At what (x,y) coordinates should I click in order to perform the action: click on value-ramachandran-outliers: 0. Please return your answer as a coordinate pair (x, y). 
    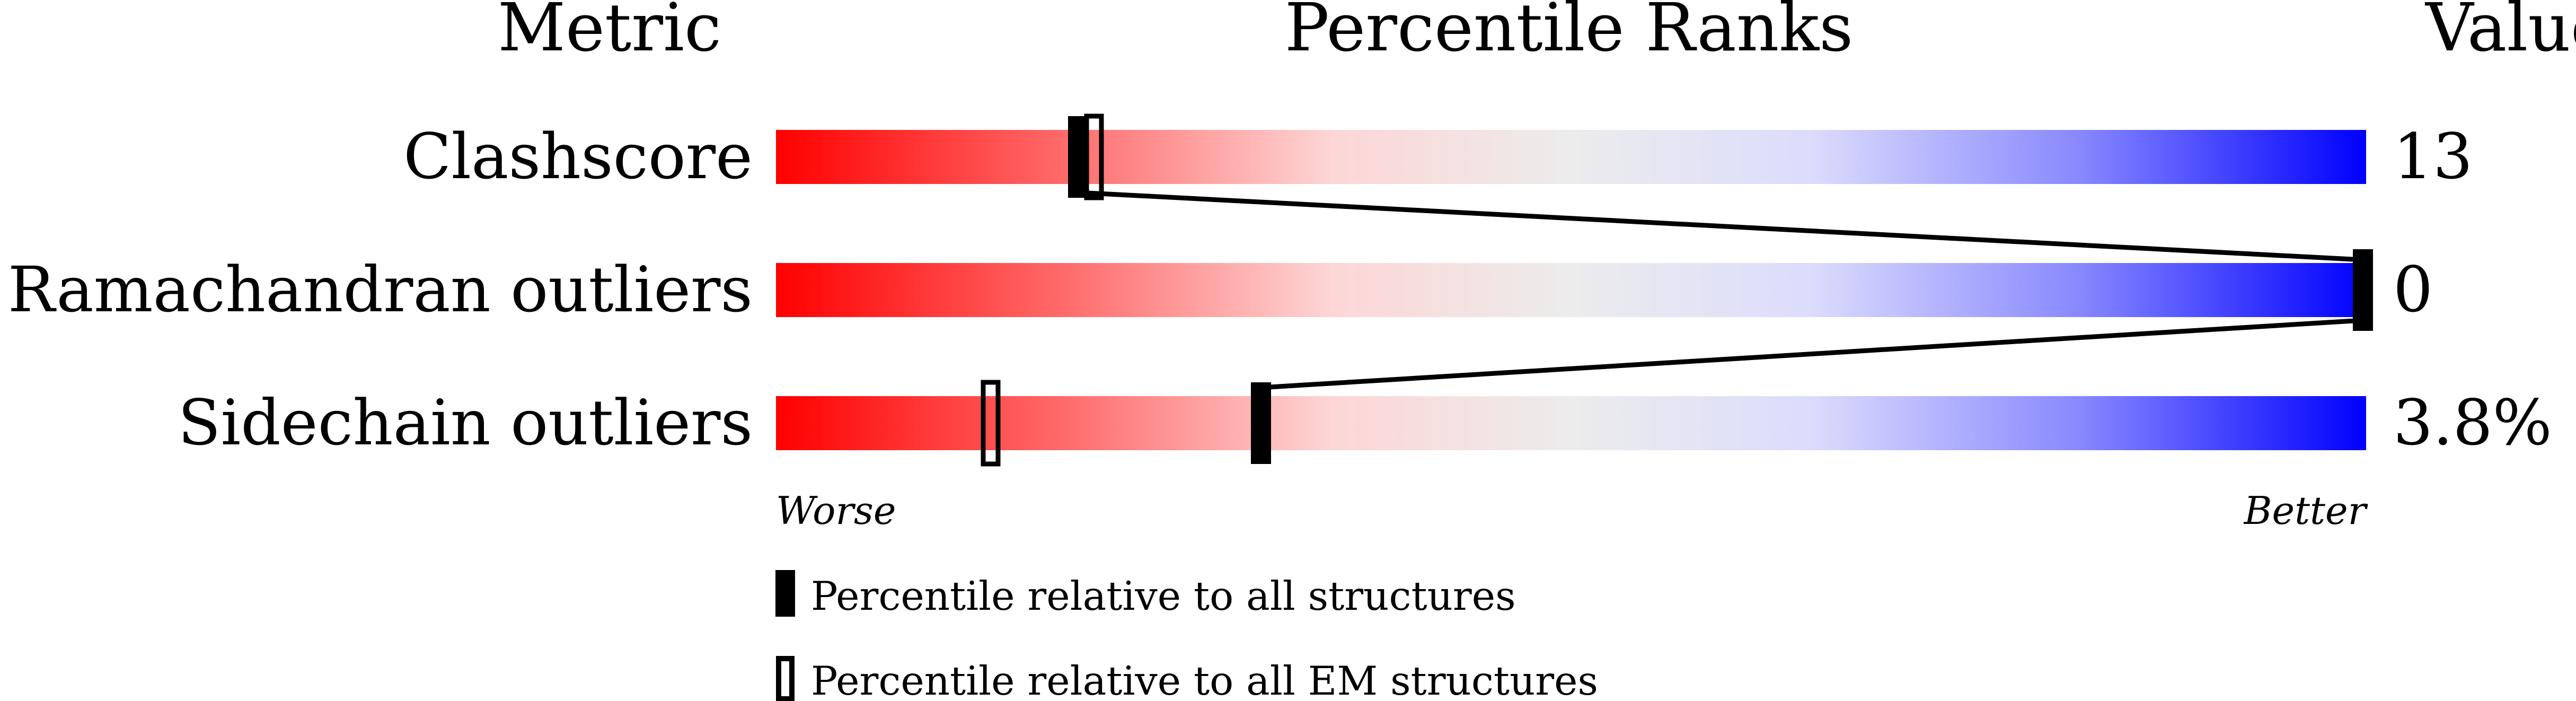
    Looking at the image, I should click on (2413, 289).